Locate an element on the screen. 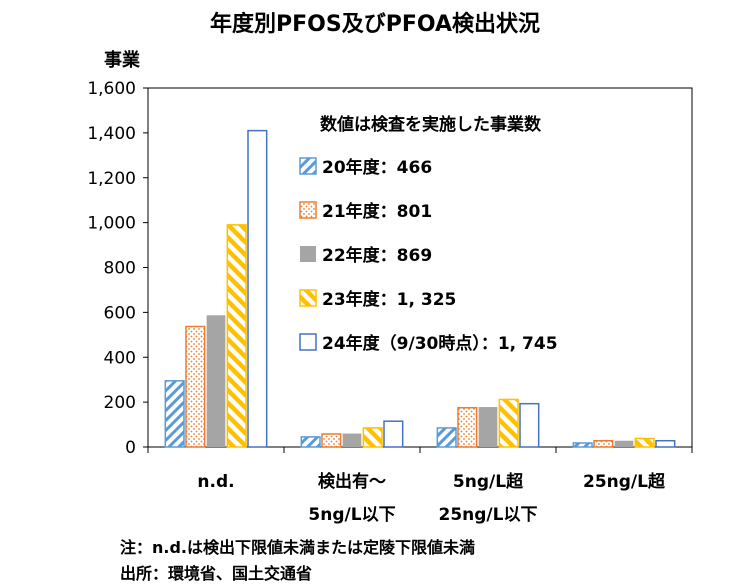  legend-title: 数値は検査を実施した事業数 is located at coordinates (431, 124).